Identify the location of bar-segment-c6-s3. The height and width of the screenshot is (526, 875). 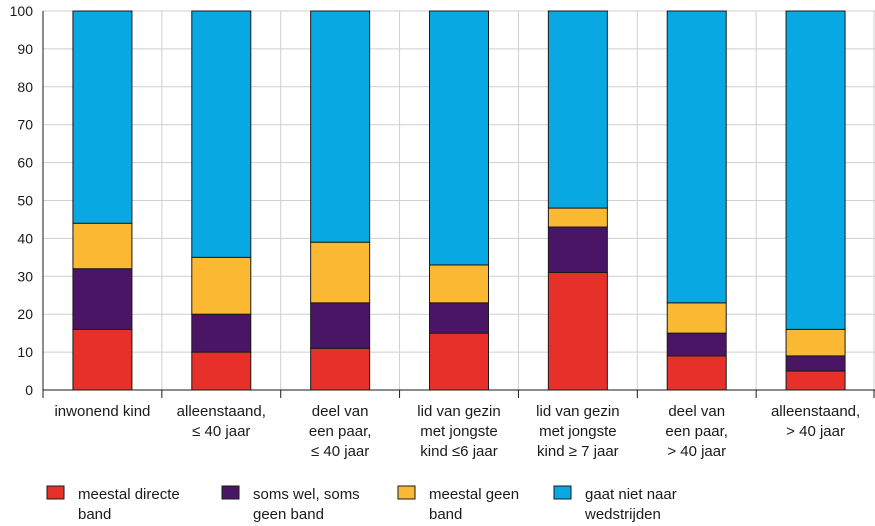
(815, 170).